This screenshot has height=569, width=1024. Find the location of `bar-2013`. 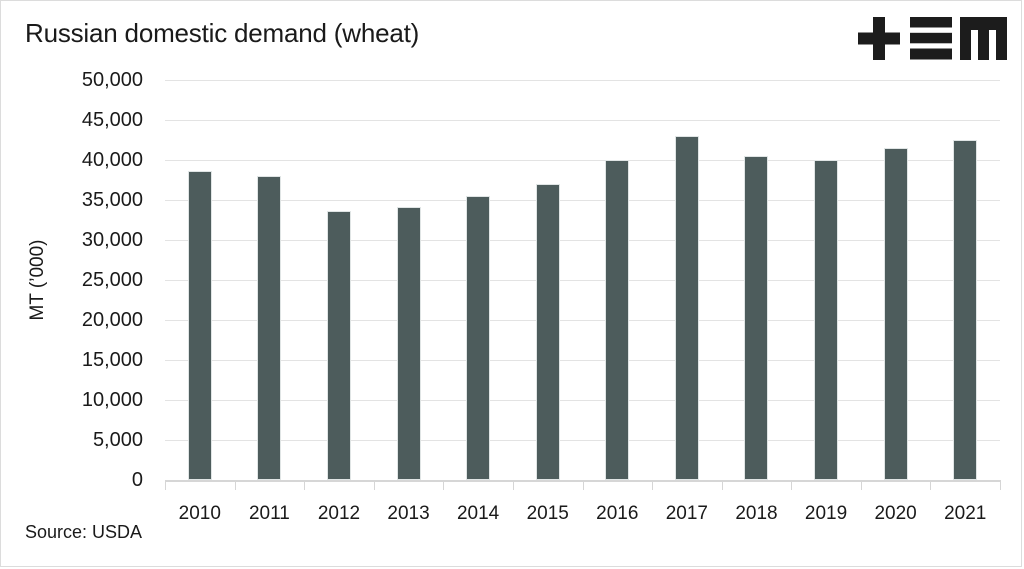

bar-2013 is located at coordinates (408, 343).